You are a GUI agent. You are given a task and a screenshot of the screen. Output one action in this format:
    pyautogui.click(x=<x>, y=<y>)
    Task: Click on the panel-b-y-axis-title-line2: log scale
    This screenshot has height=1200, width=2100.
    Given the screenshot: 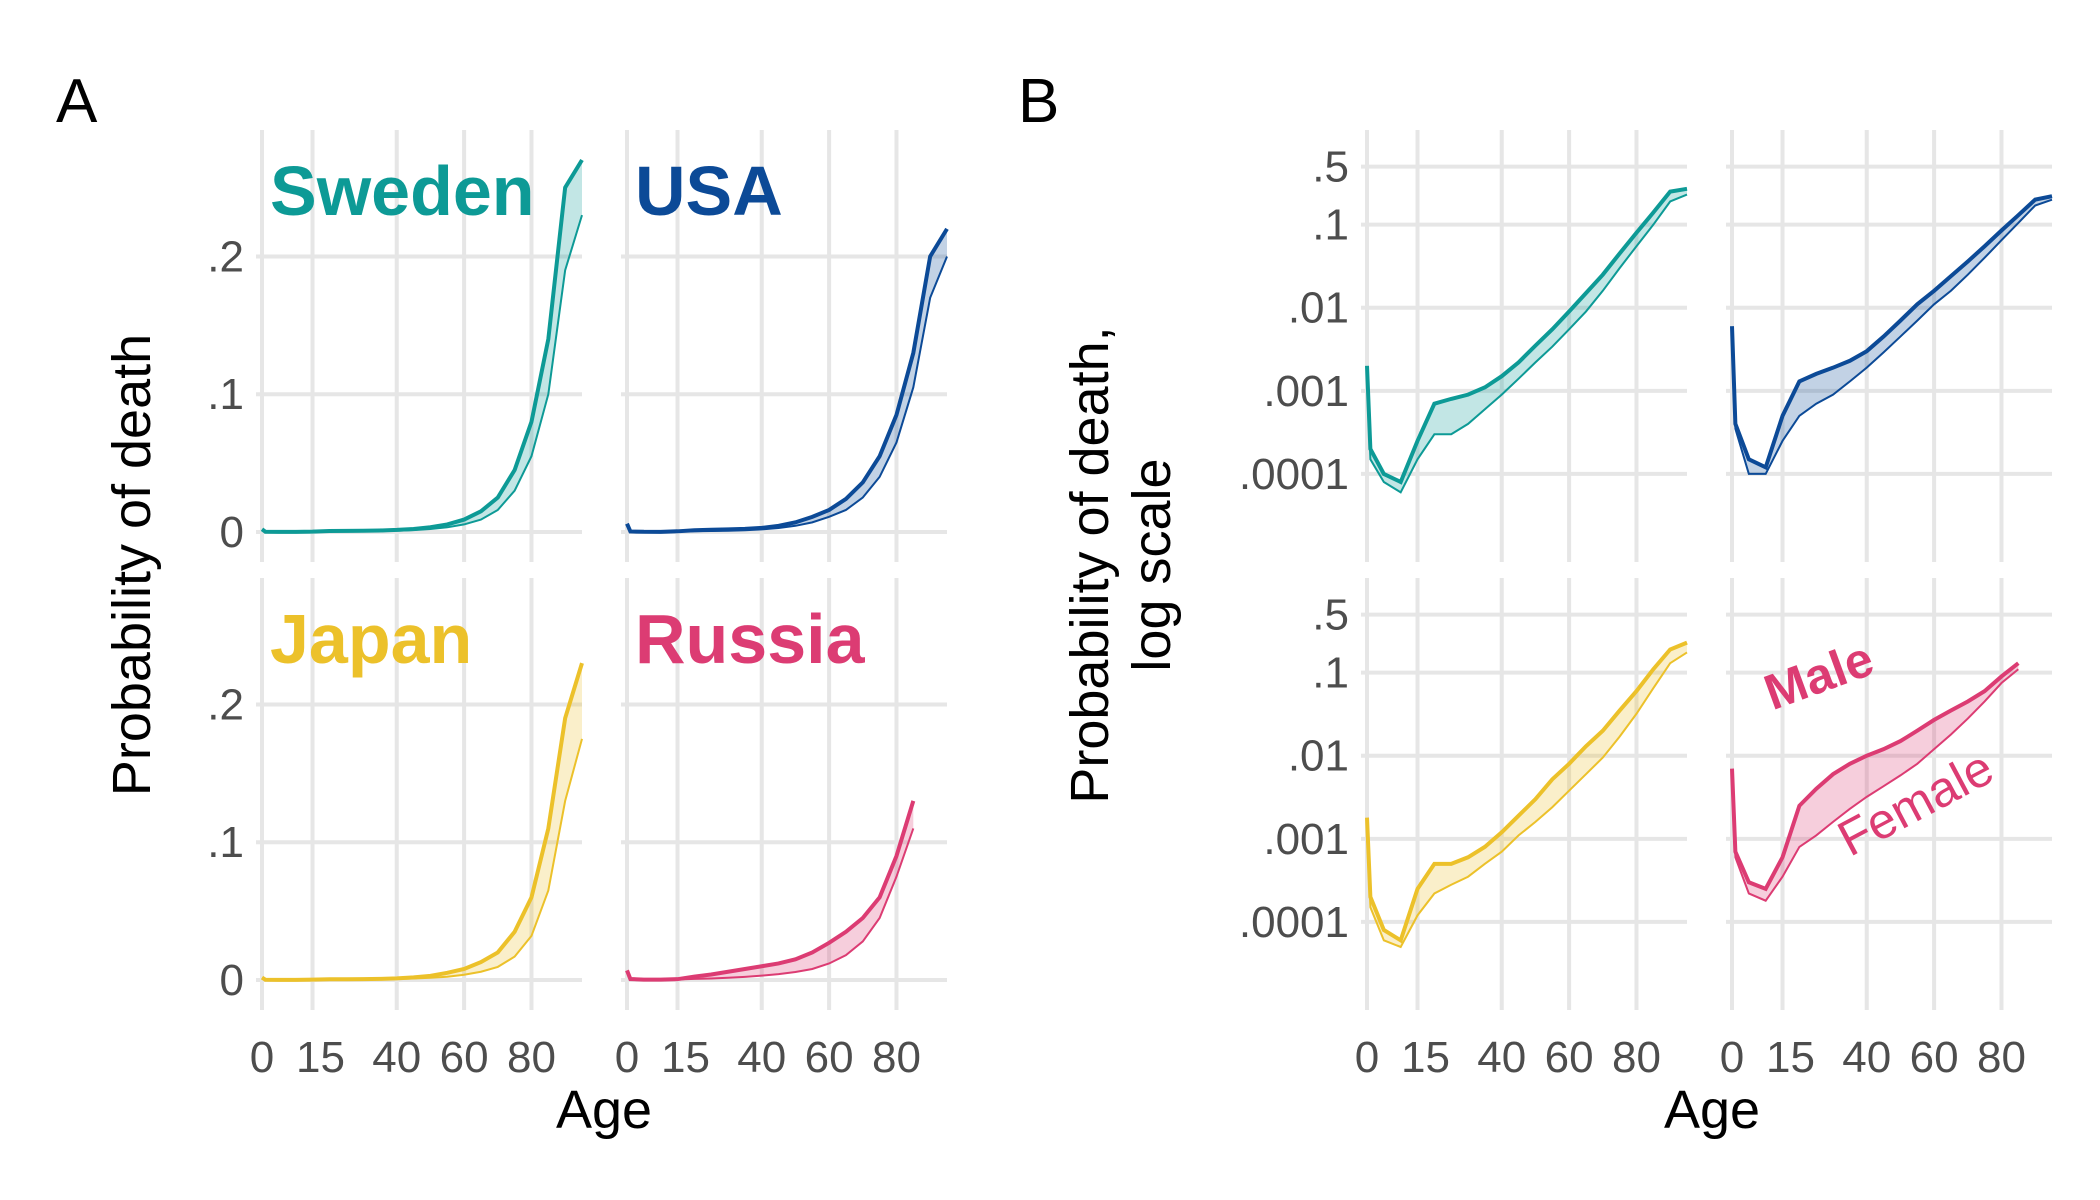 What is the action you would take?
    pyautogui.click(x=1152, y=564)
    